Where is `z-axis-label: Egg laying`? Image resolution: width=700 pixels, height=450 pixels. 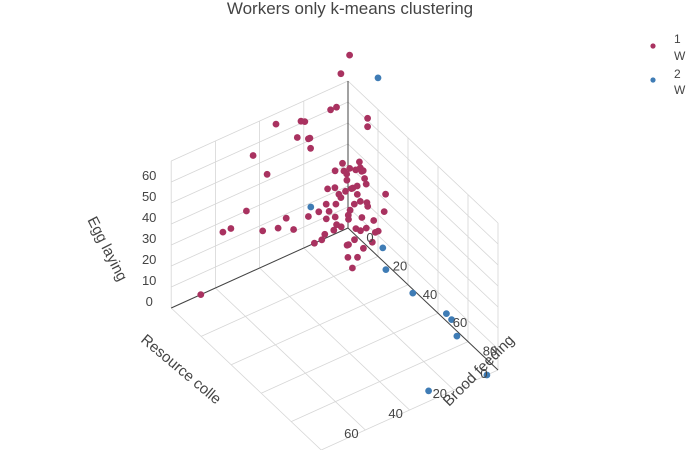 z-axis-label: Egg laying is located at coordinates (107, 249).